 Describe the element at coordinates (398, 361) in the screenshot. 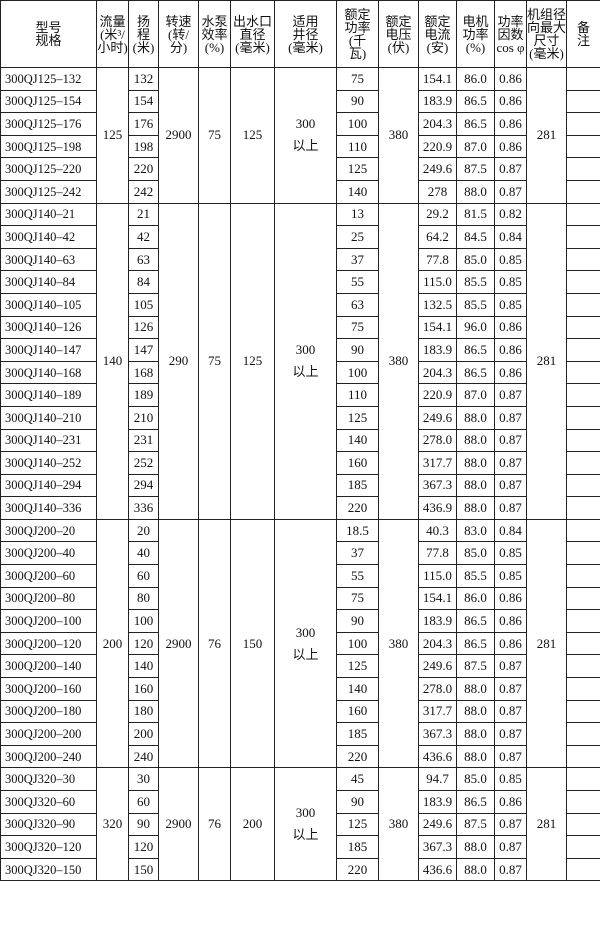

I see `voltage-cell: 380` at that location.